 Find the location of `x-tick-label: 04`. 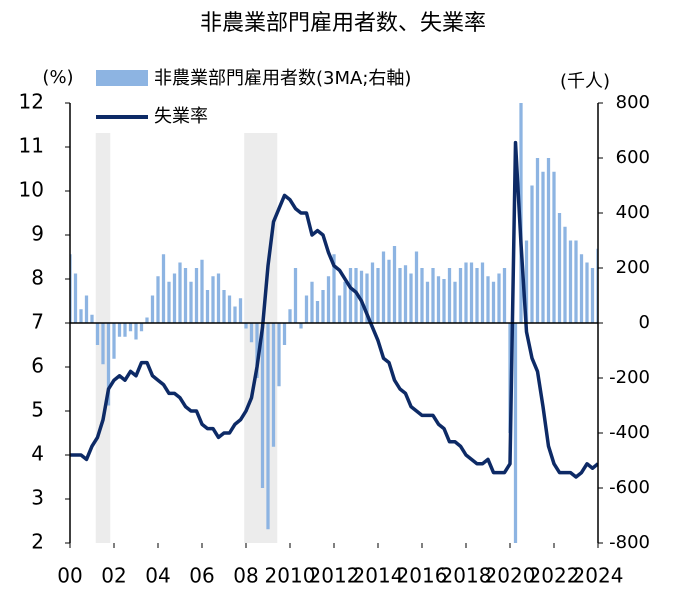

x-tick-label: 04 is located at coordinates (157, 576).